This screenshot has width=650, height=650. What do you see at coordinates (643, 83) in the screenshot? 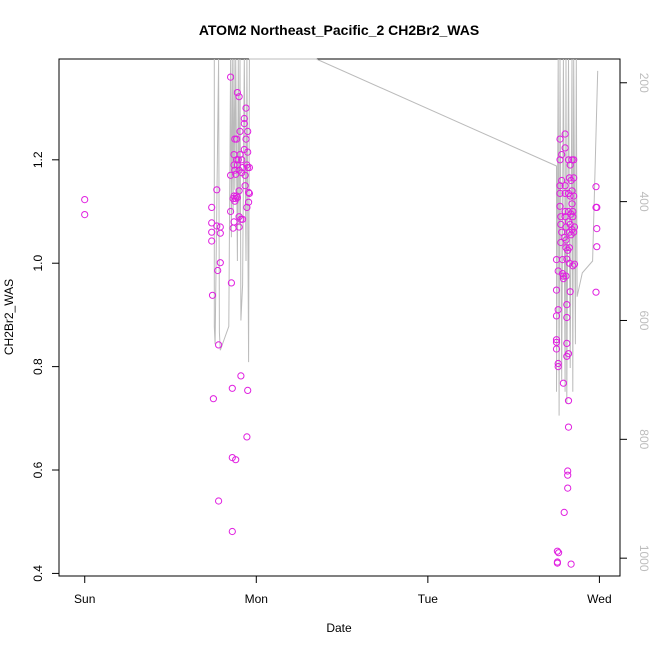
I see `y2-tick-label: 200` at bounding box center [643, 83].